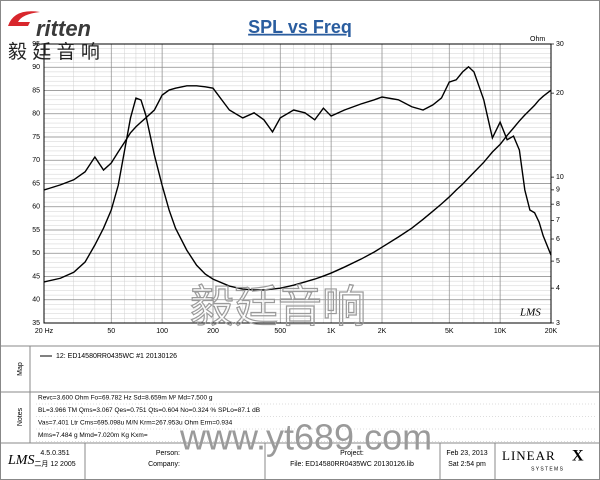 The height and width of the screenshot is (480, 600). I want to click on x-tick-label: 10K, so click(500, 331).